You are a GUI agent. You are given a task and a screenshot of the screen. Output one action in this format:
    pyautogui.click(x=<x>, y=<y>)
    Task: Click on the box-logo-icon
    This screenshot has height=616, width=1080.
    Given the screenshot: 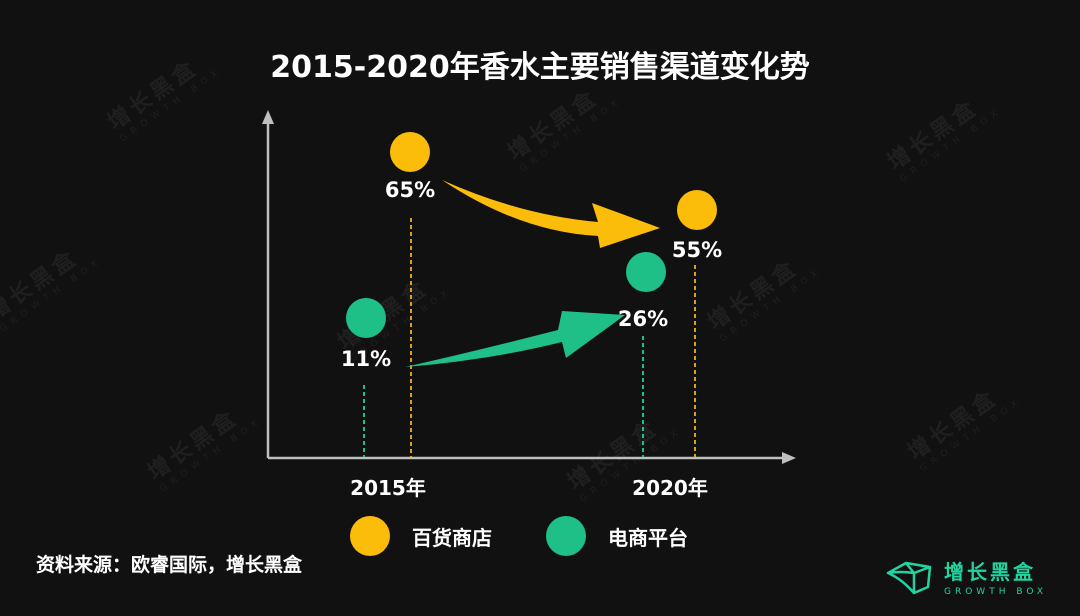 What is the action you would take?
    pyautogui.click(x=909, y=577)
    